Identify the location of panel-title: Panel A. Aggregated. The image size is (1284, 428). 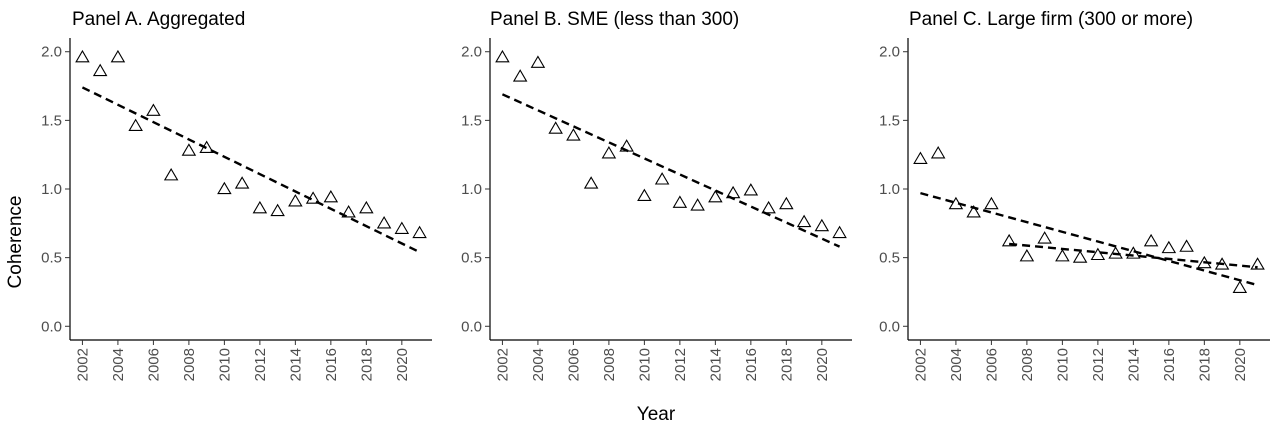
(158, 19).